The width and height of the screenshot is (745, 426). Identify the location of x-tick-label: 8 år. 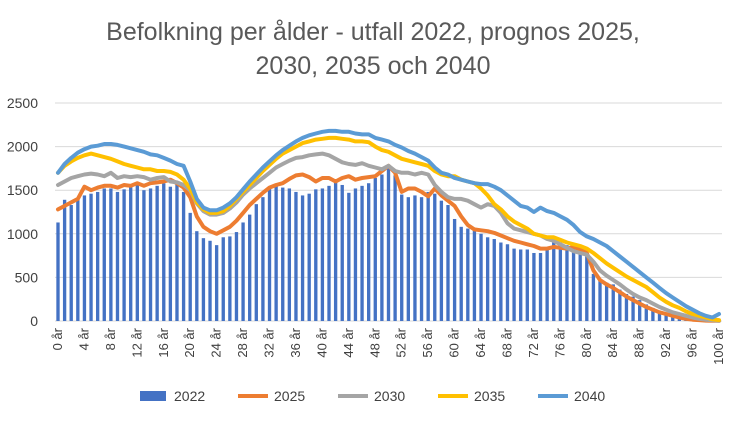
(110, 338).